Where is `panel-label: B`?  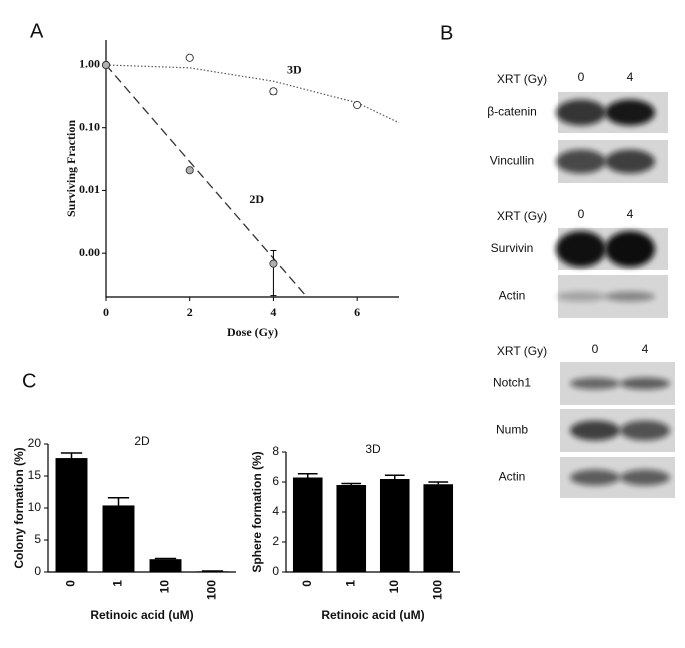
panel-label: B is located at coordinates (446, 33).